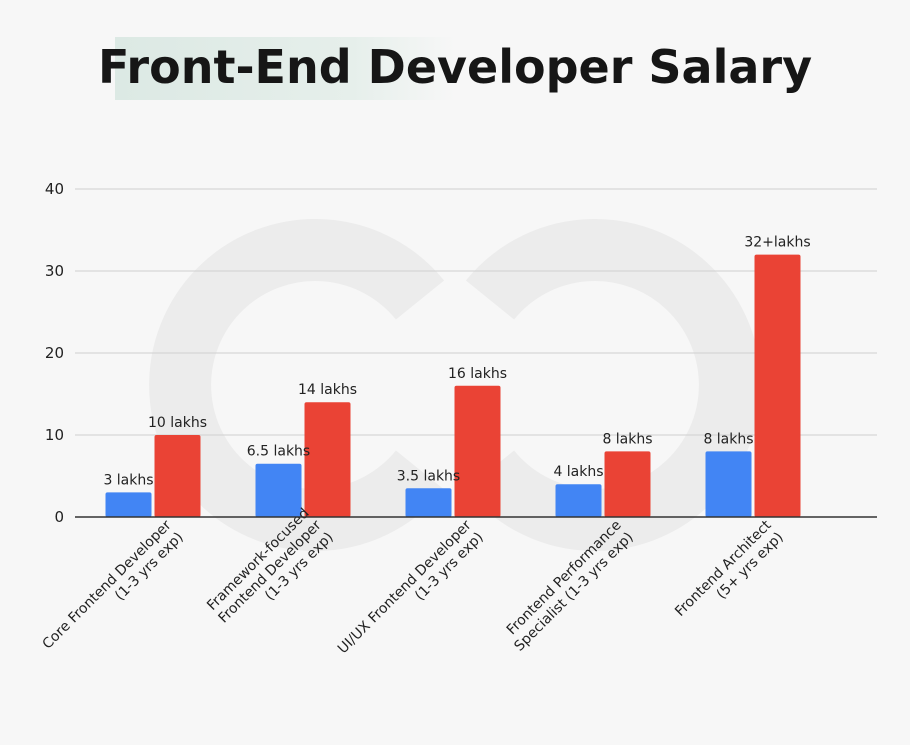 The image size is (910, 745). What do you see at coordinates (54, 435) in the screenshot?
I see `y-tick-label: 10` at bounding box center [54, 435].